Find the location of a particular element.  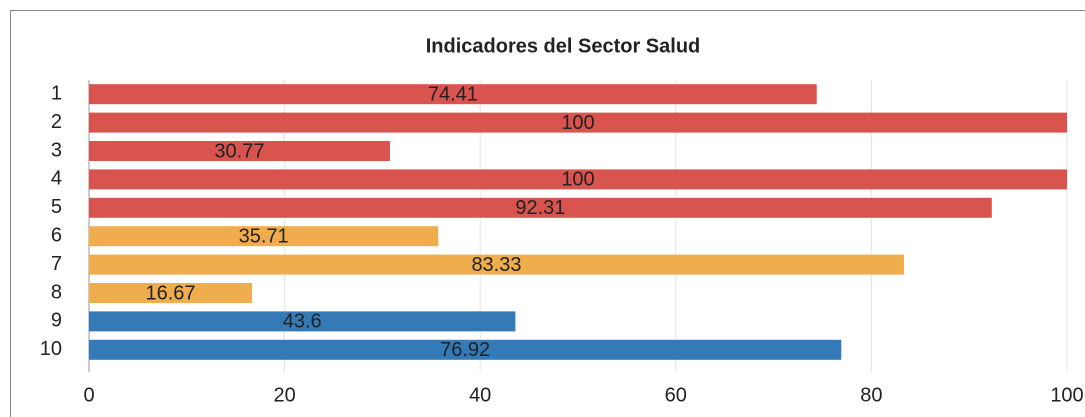

y-tick-label: 2 is located at coordinates (56, 122).